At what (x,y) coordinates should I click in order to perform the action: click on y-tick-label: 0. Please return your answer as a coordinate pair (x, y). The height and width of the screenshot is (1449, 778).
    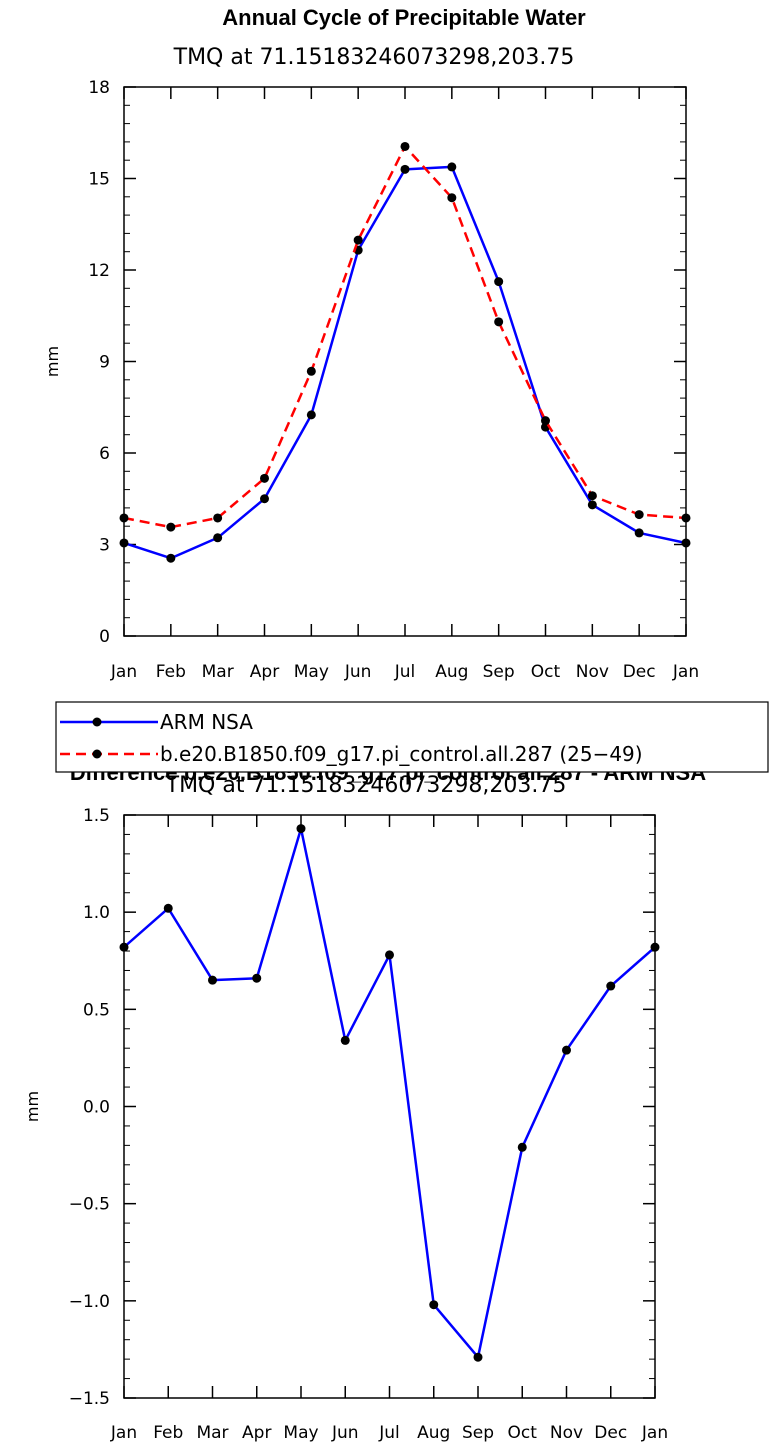
    Looking at the image, I should click on (104, 637).